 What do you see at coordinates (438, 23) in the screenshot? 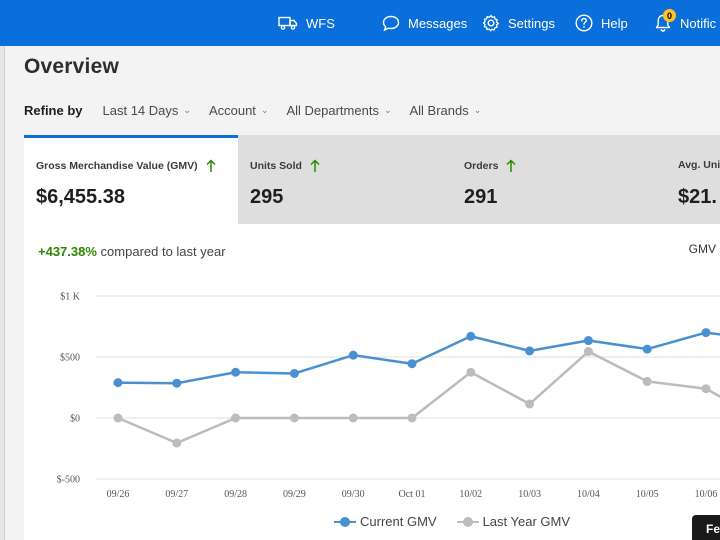
I see `nav-messages-label: Messages` at bounding box center [438, 23].